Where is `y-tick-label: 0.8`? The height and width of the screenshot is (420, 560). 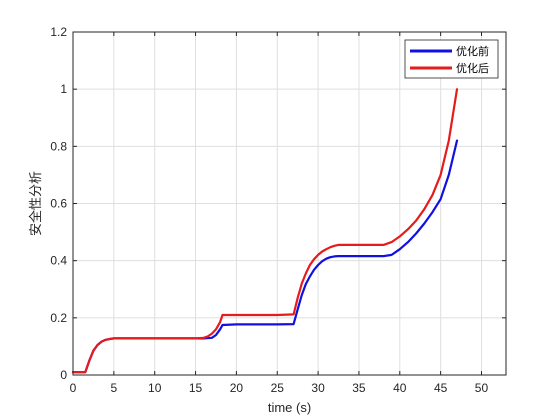 y-tick-label: 0.8 is located at coordinates (58, 146).